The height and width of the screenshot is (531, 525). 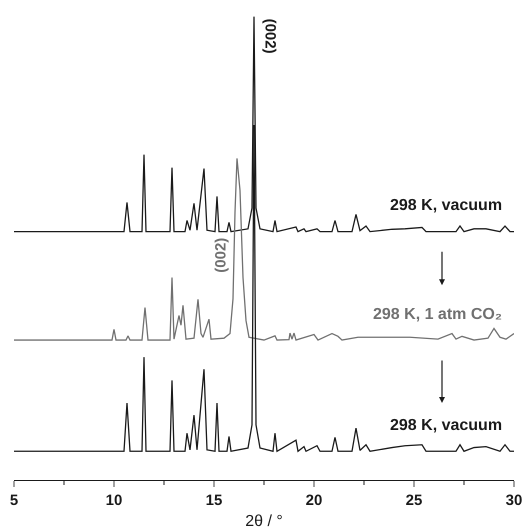 What do you see at coordinates (314, 501) in the screenshot?
I see `x-tick-label: 20` at bounding box center [314, 501].